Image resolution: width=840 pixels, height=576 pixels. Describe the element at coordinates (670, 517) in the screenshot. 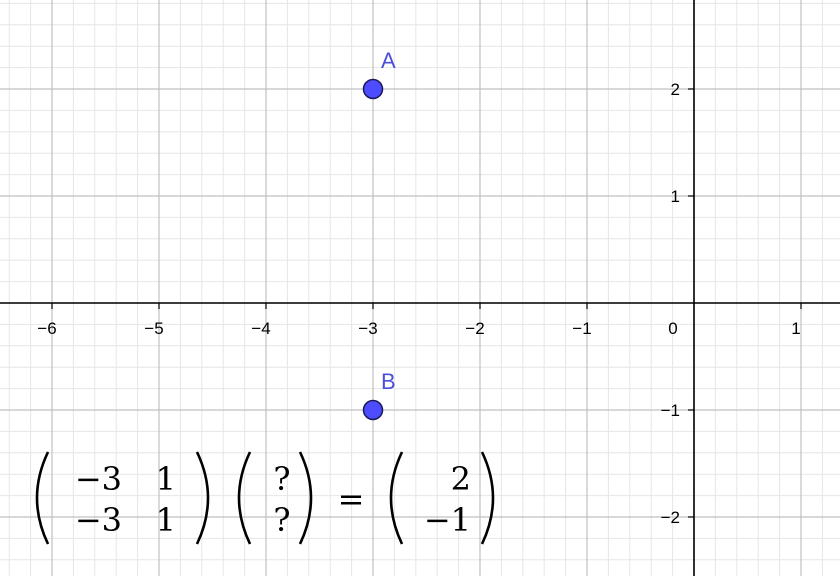

I see `y-tick-label: −2` at that location.